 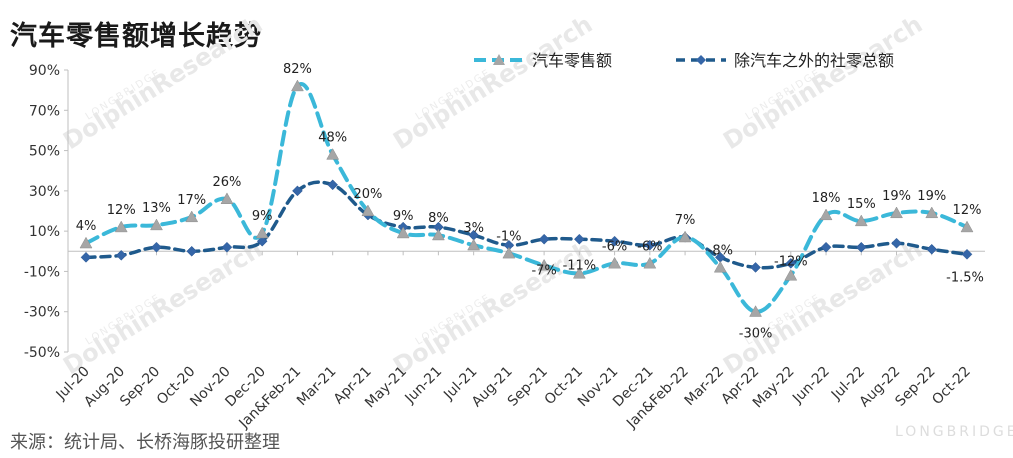 I want to click on data-label: -12%, so click(x=791, y=261).